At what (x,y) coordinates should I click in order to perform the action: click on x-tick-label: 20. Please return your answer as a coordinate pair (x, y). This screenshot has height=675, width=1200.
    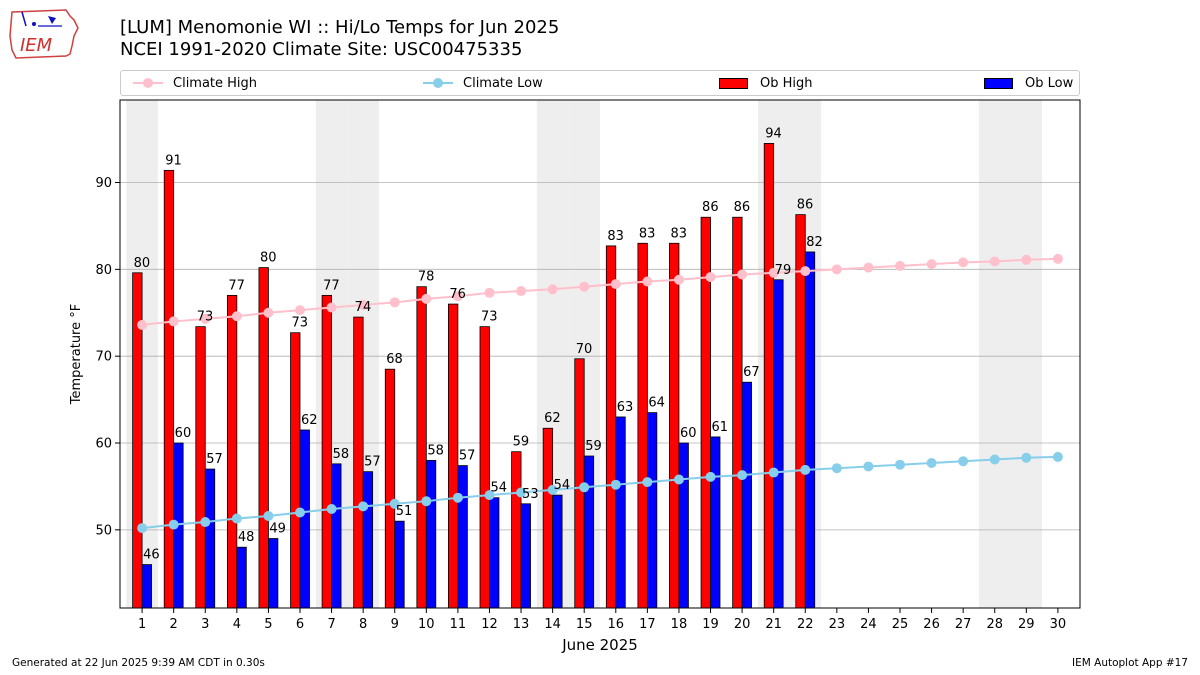
    Looking at the image, I should click on (742, 624).